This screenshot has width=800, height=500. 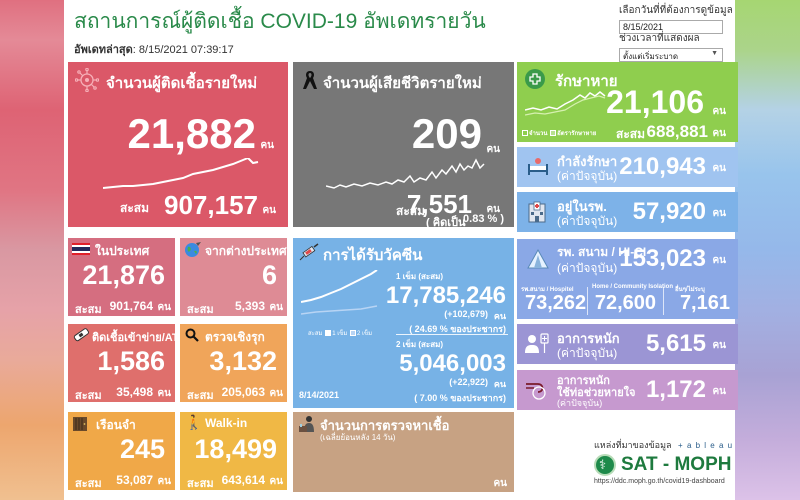 I want to click on testing-subtitle: (เฉลี่ยย้อนหลัง 14 วัน), so click(x=358, y=437).